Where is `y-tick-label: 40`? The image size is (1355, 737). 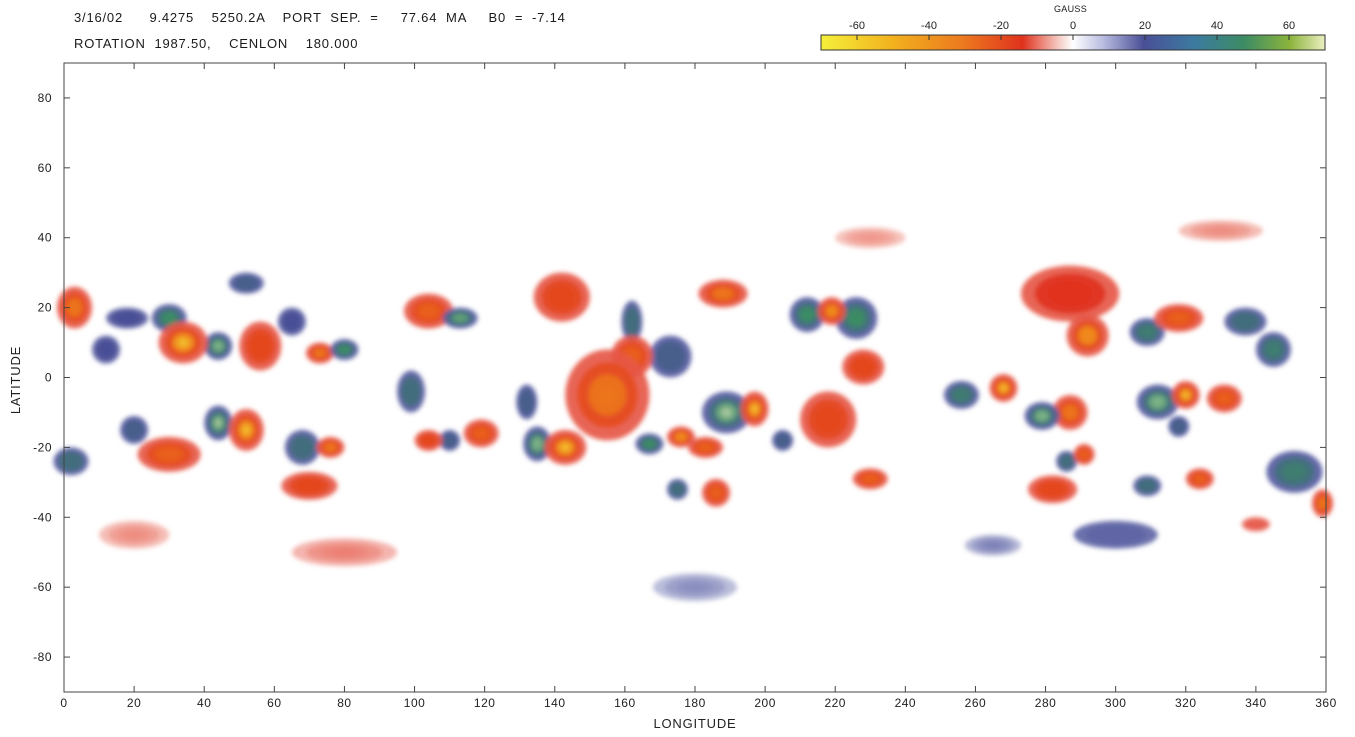
y-tick-label: 40 is located at coordinates (45, 238).